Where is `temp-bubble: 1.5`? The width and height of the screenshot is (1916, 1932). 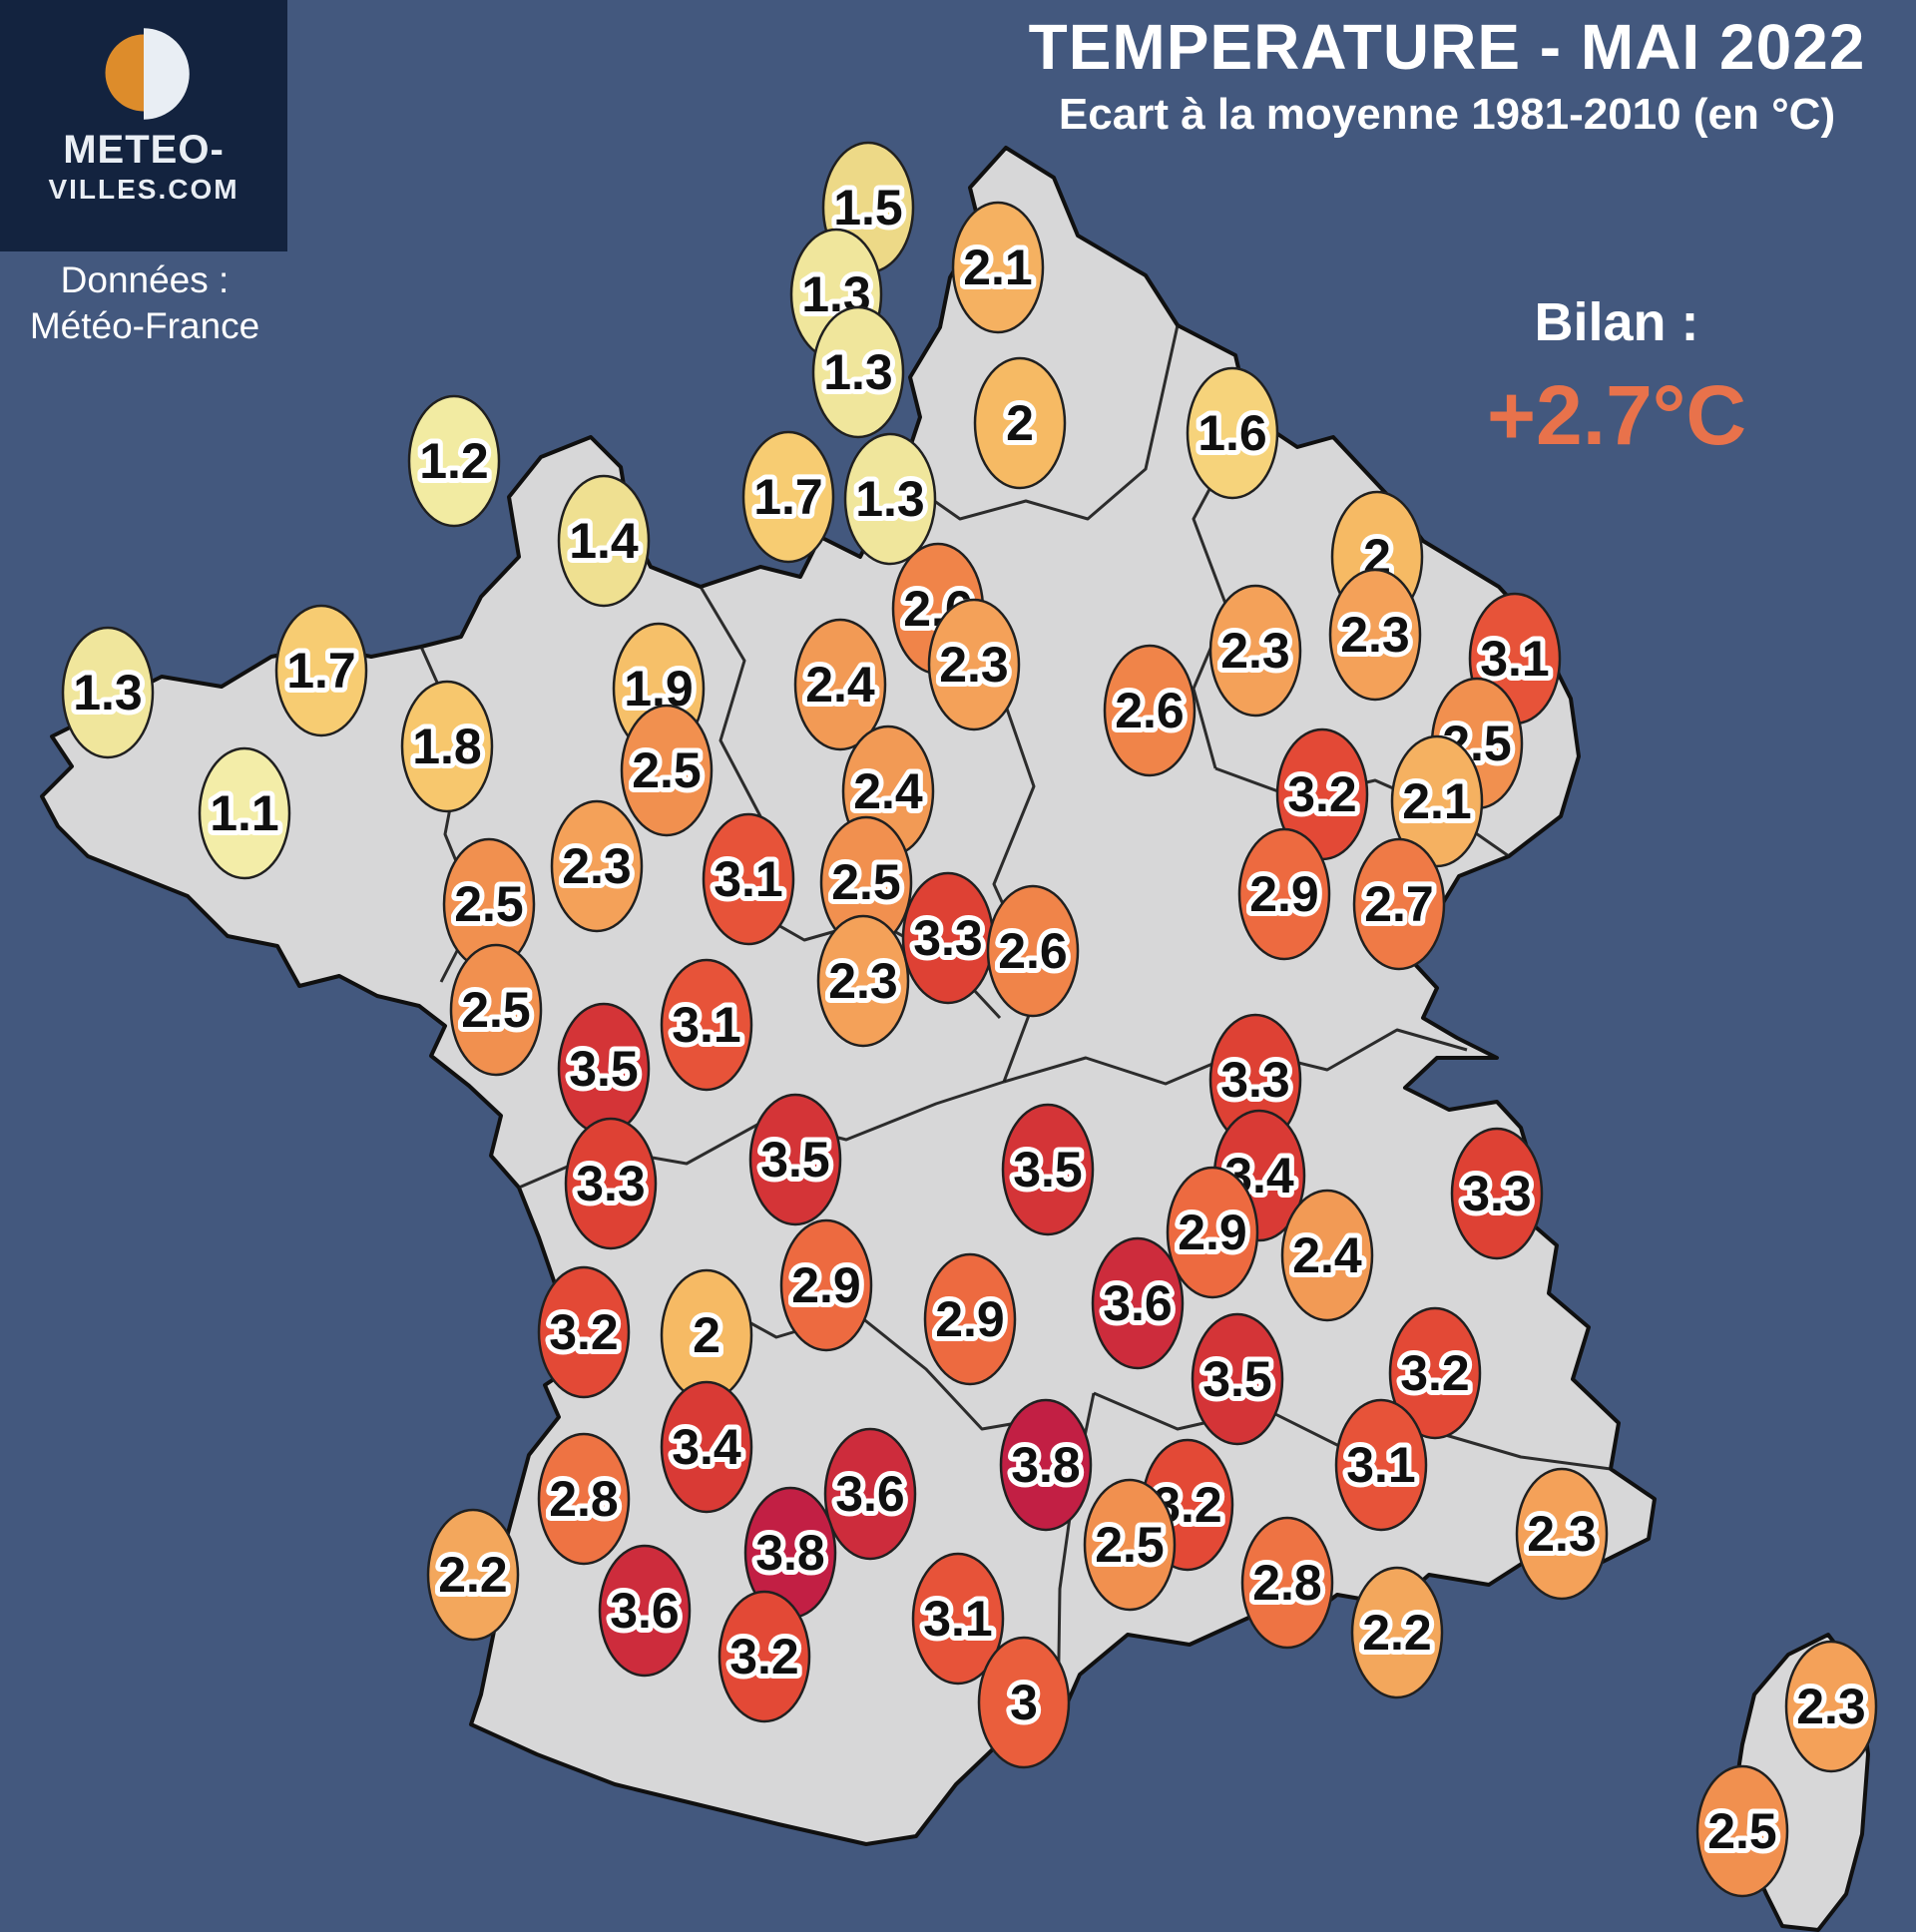
temp-bubble: 1.5 is located at coordinates (868, 207).